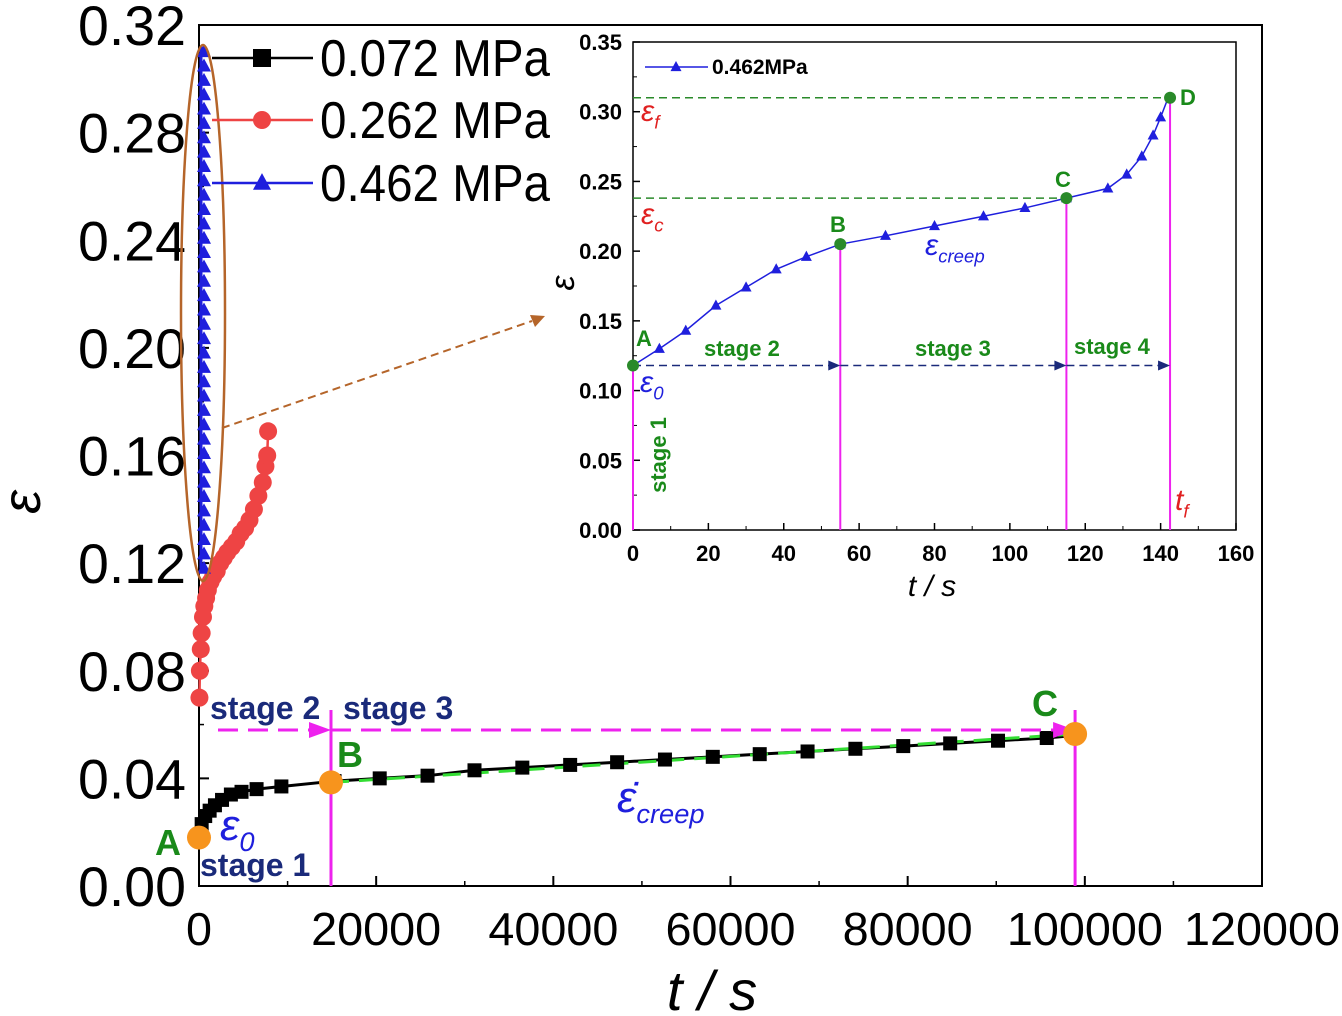 This screenshot has width=1342, height=1016. What do you see at coordinates (319, 729) in the screenshot?
I see `main-stage2-arrowhead` at bounding box center [319, 729].